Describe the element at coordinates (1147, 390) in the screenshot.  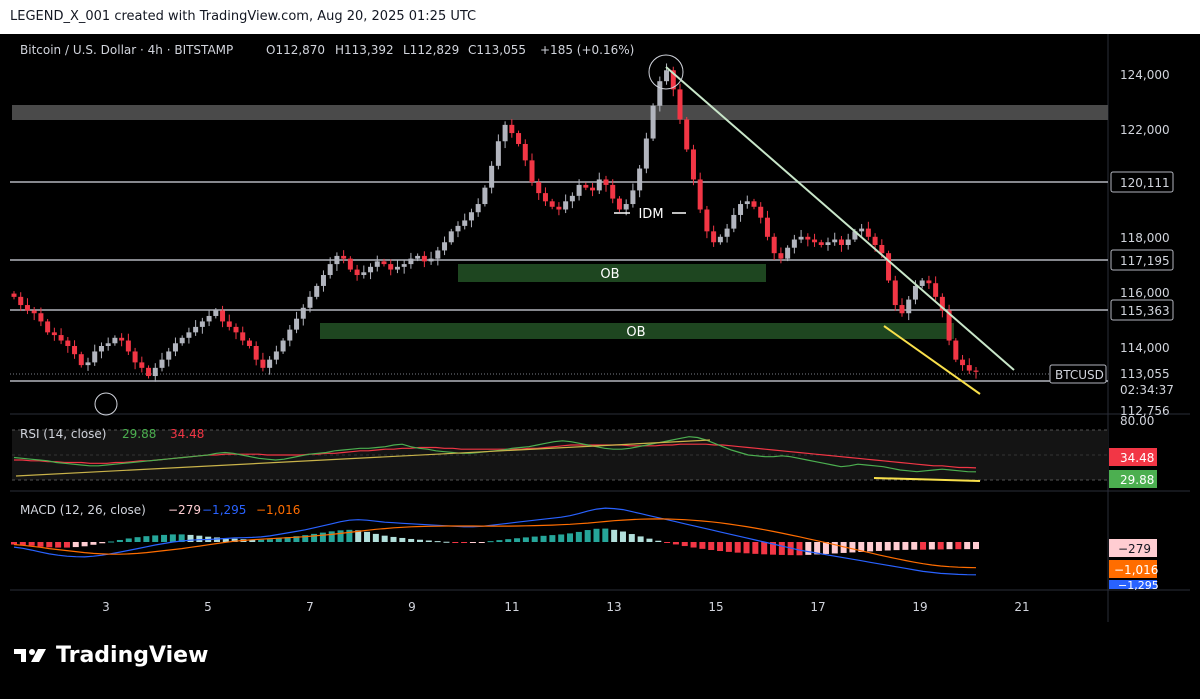
I see `countdown-label: 02:34:37` at that location.